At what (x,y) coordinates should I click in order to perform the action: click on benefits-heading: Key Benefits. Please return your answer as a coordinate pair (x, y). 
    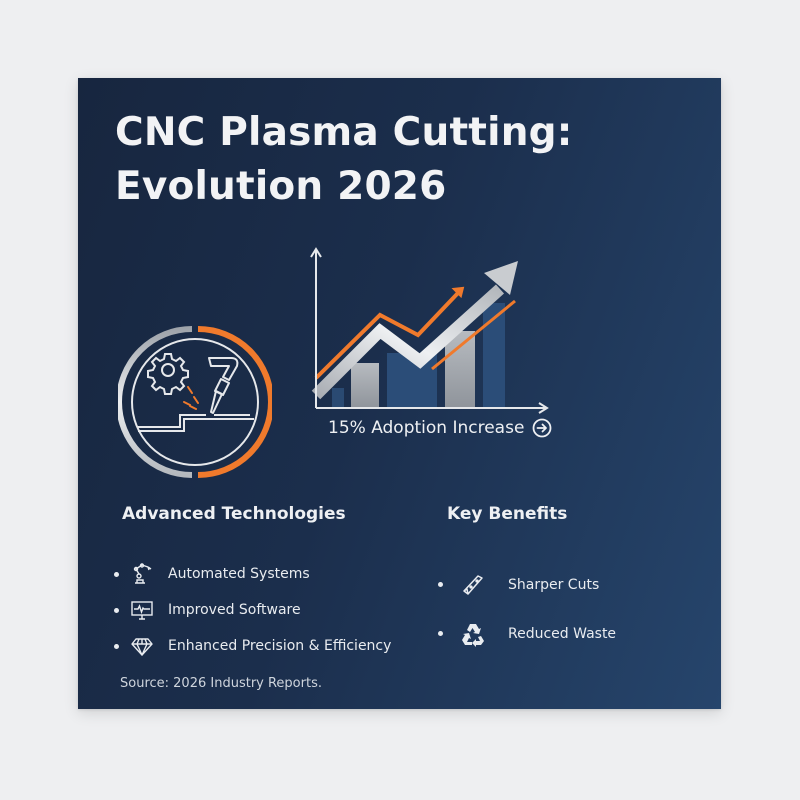
    Looking at the image, I should click on (507, 514).